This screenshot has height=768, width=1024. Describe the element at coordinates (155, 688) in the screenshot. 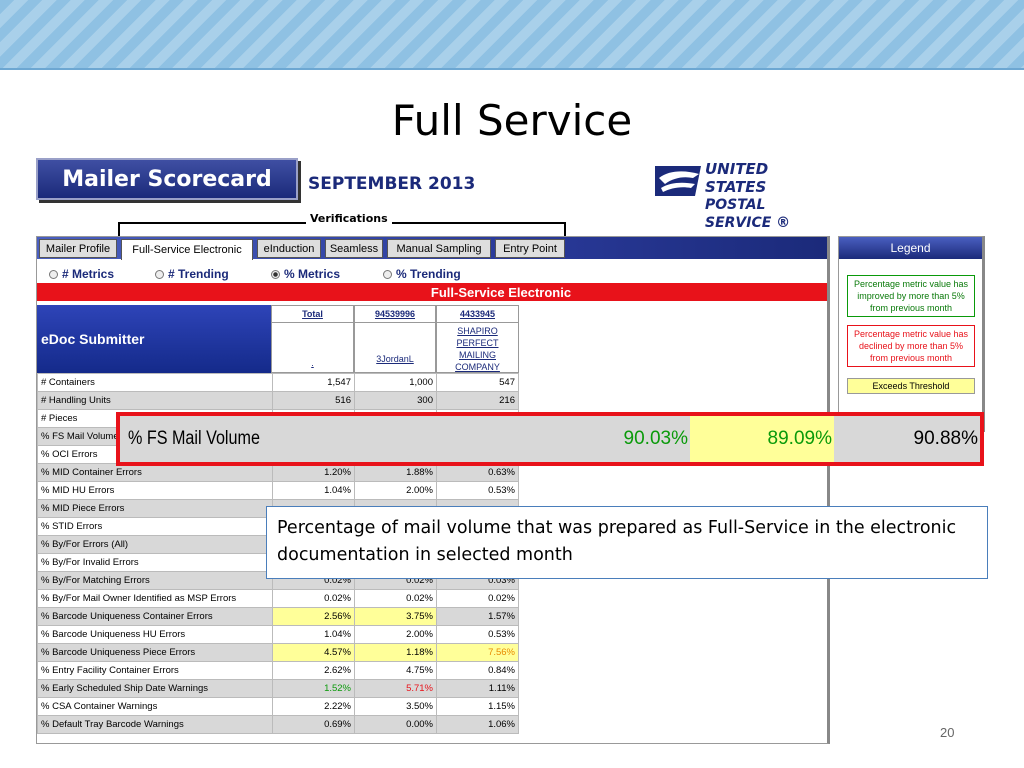

I see `metric-name: % Early Scheduled Ship Date Warnings` at that location.